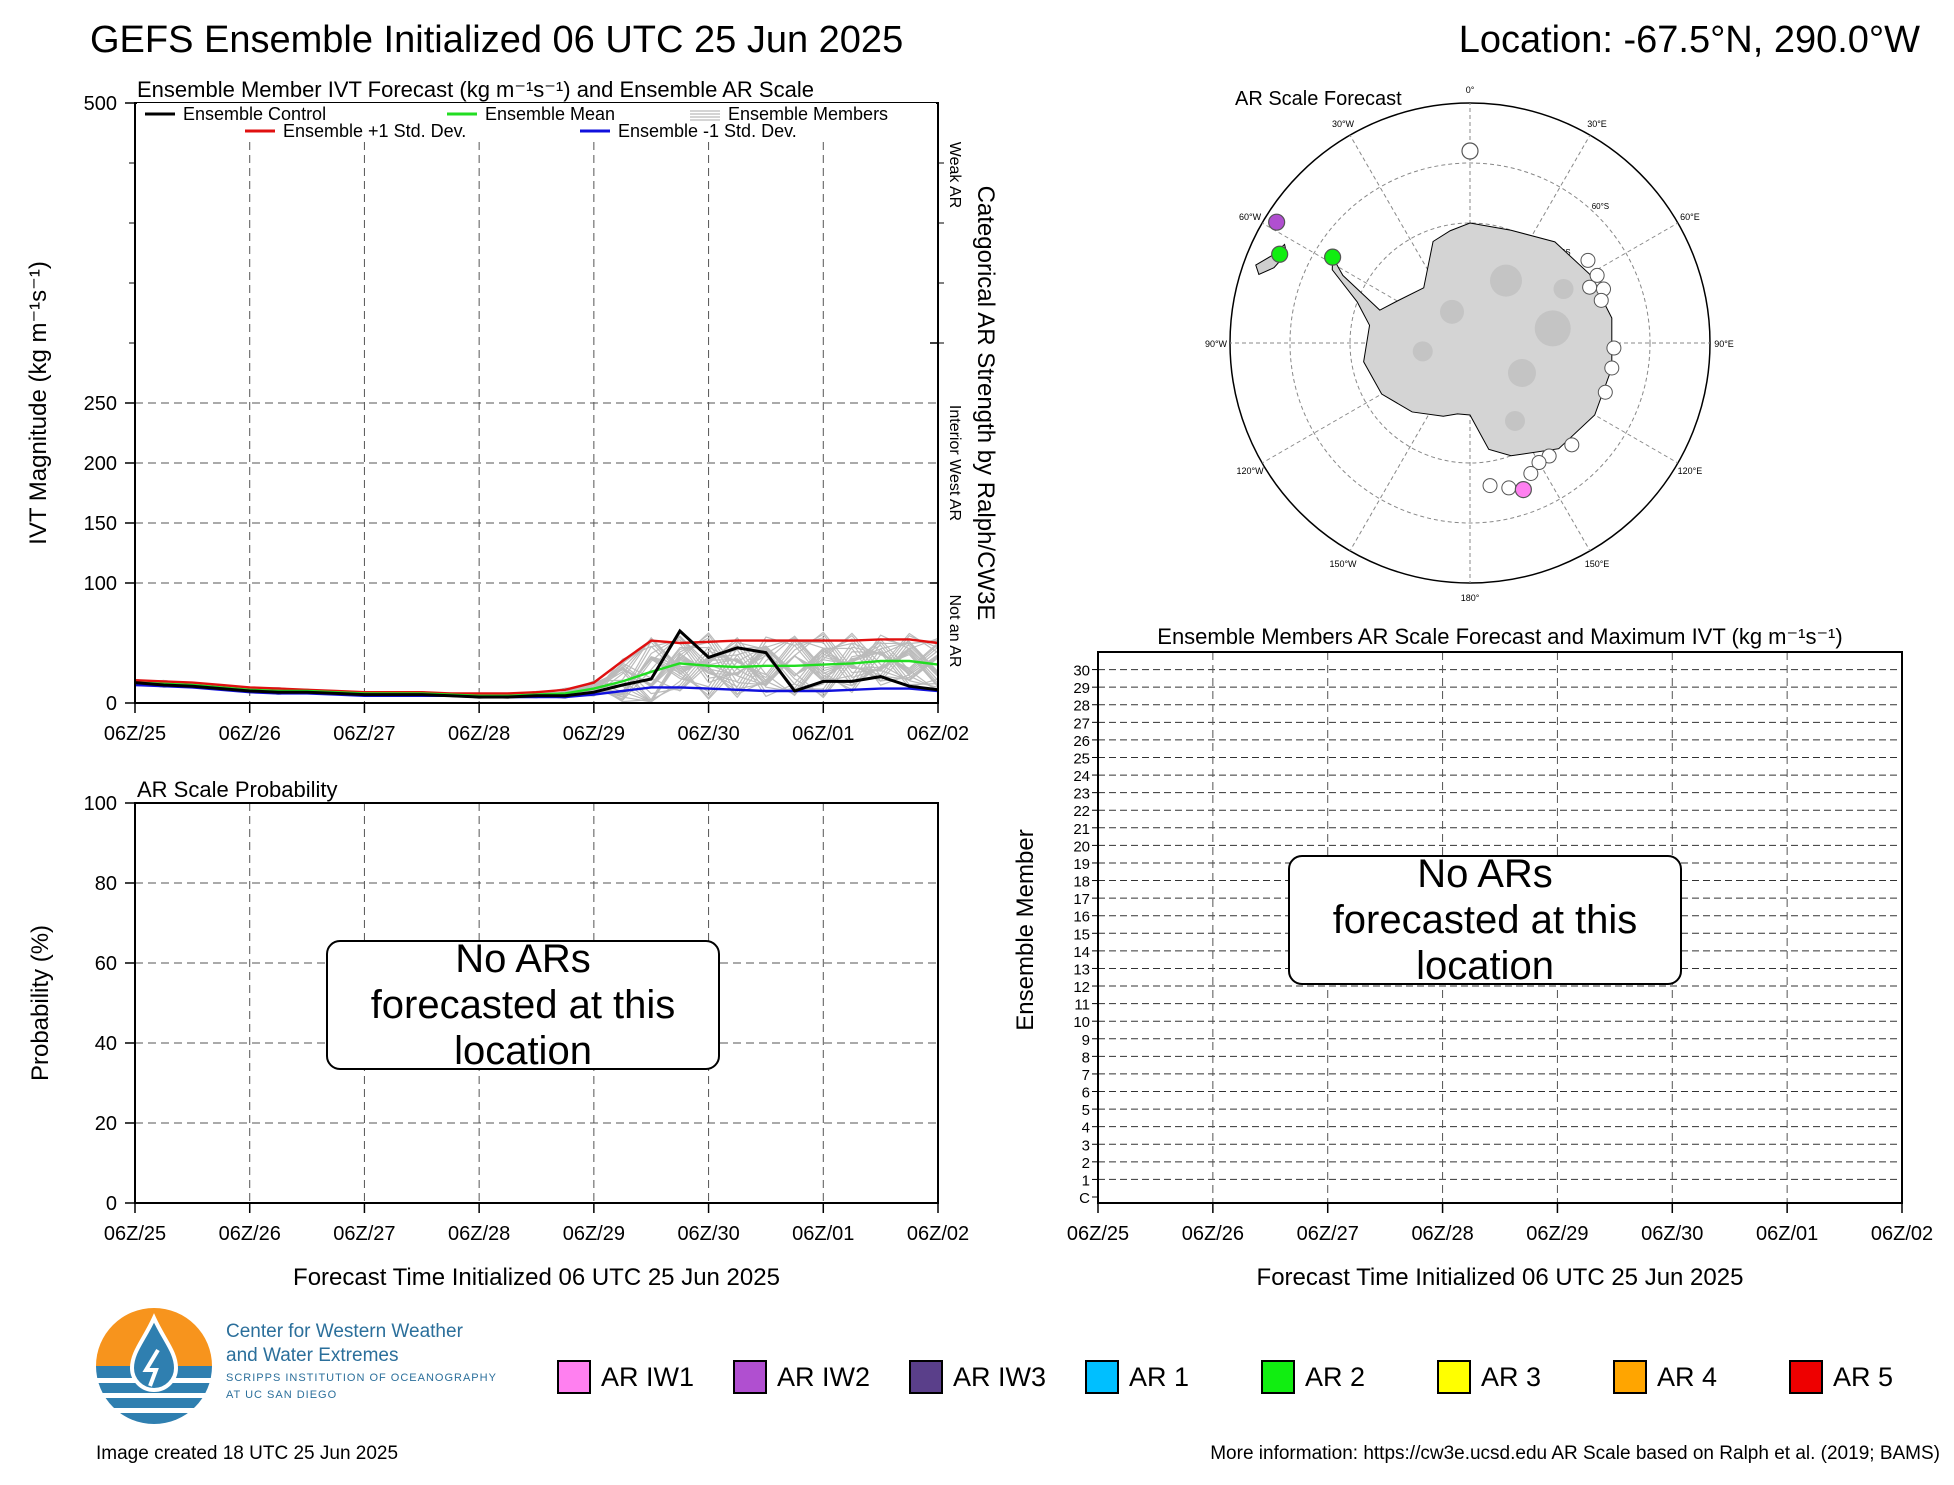  What do you see at coordinates (1000, 1376) in the screenshot?
I see `legend-label: AR IW3` at bounding box center [1000, 1376].